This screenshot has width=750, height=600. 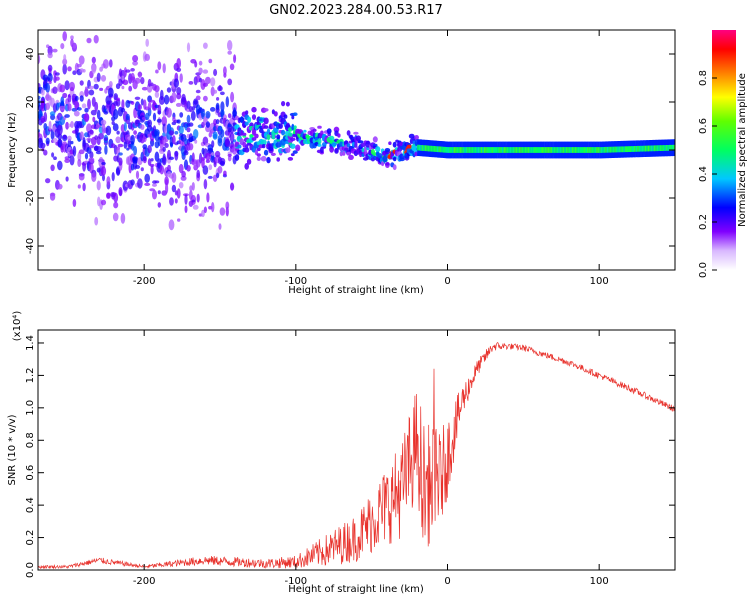 What do you see at coordinates (12, 150) in the screenshot?
I see `spectrogram-y-label: Frequency (Hz)` at bounding box center [12, 150].